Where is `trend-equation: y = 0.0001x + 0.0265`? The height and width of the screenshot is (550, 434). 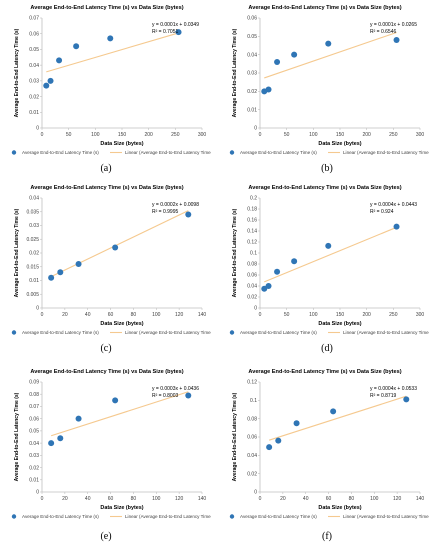
trend-equation: y = 0.0001x + 0.0265 is located at coordinates (393, 25).